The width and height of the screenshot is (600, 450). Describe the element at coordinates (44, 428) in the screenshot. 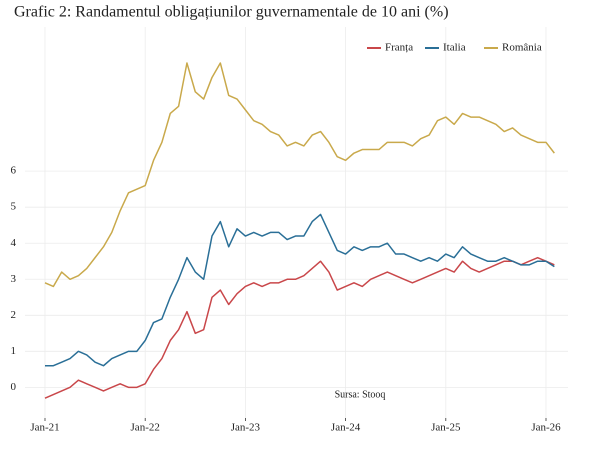

I see `x-tick-label: Jan-21` at that location.